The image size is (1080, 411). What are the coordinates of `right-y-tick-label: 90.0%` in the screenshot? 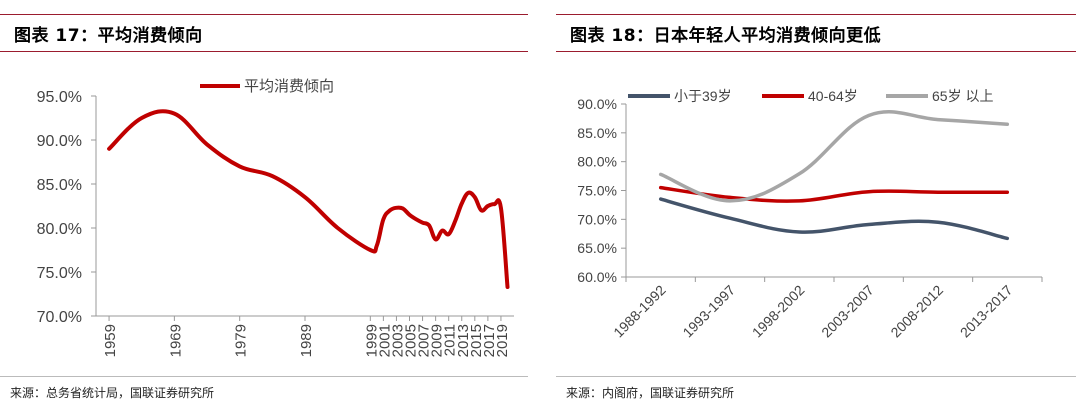 It's located at (597, 104).